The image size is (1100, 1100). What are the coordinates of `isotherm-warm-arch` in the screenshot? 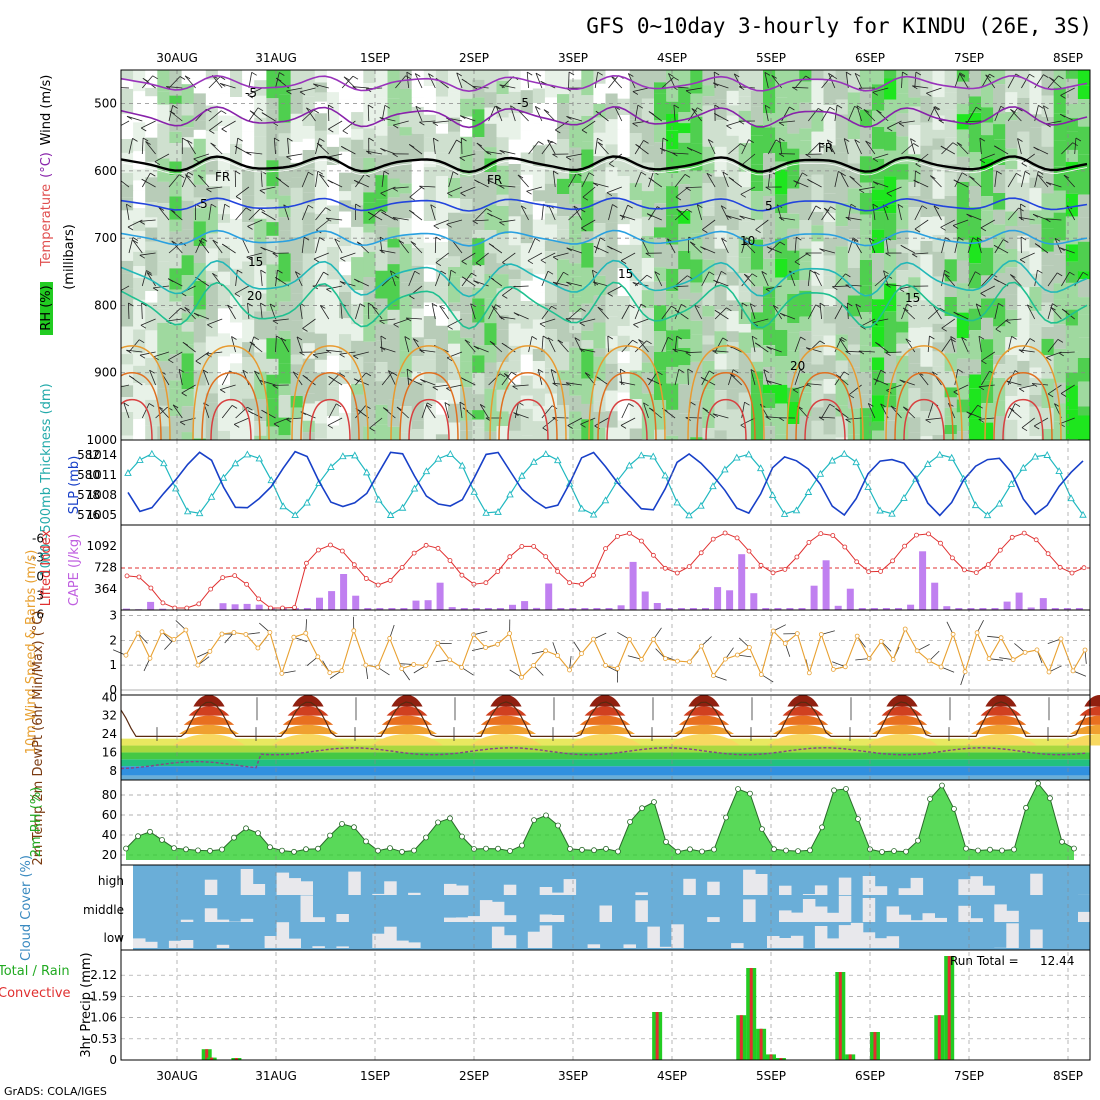 It's located at (924, 405).